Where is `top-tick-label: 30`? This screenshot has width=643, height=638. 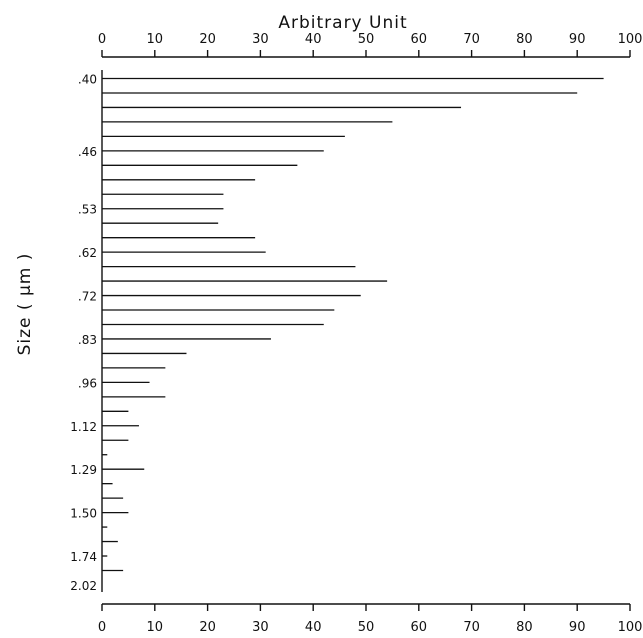
top-tick-label: 30 is located at coordinates (260, 39).